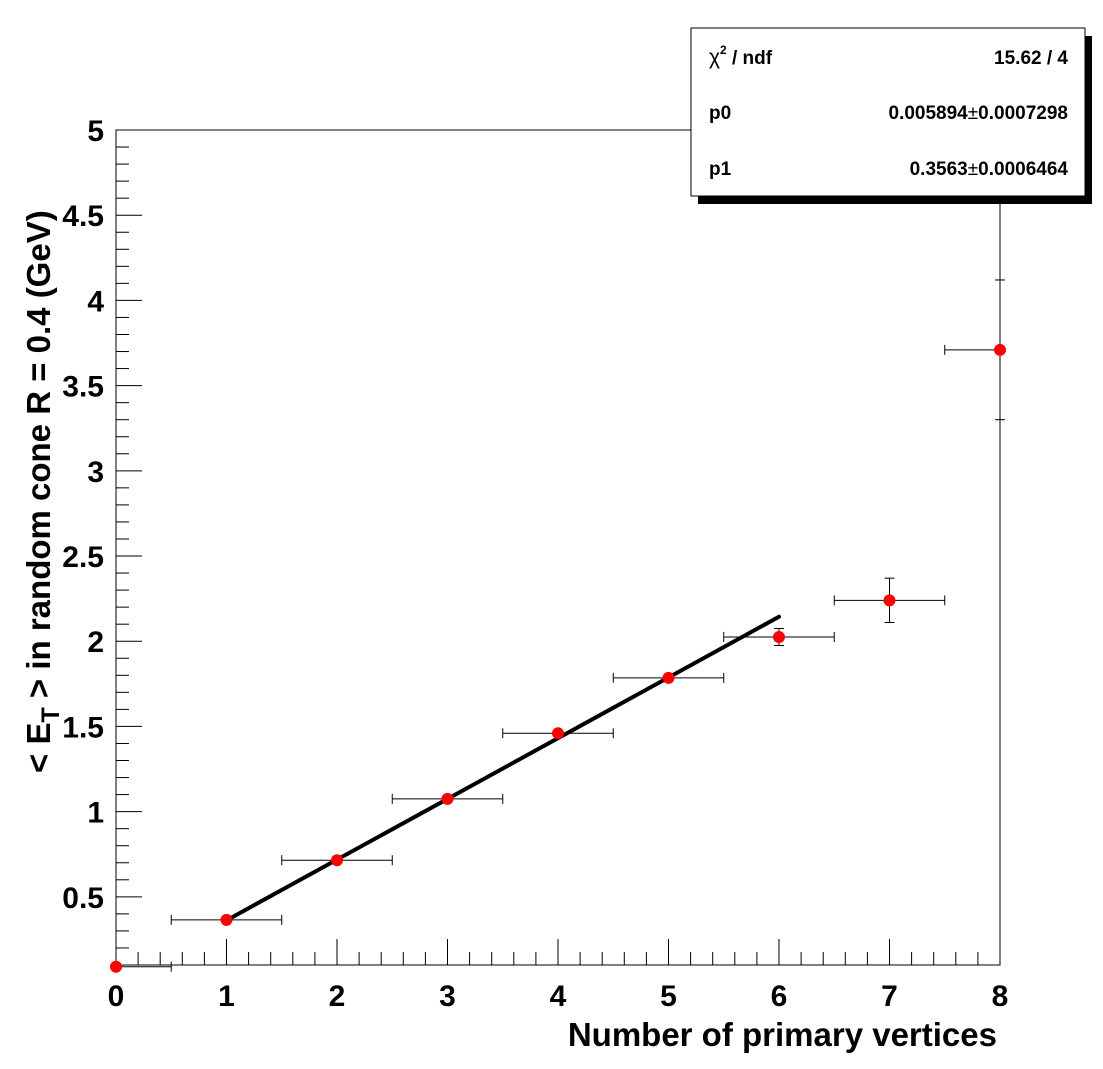  Describe the element at coordinates (83, 898) in the screenshot. I see `y-tick-label: 0.5` at that location.